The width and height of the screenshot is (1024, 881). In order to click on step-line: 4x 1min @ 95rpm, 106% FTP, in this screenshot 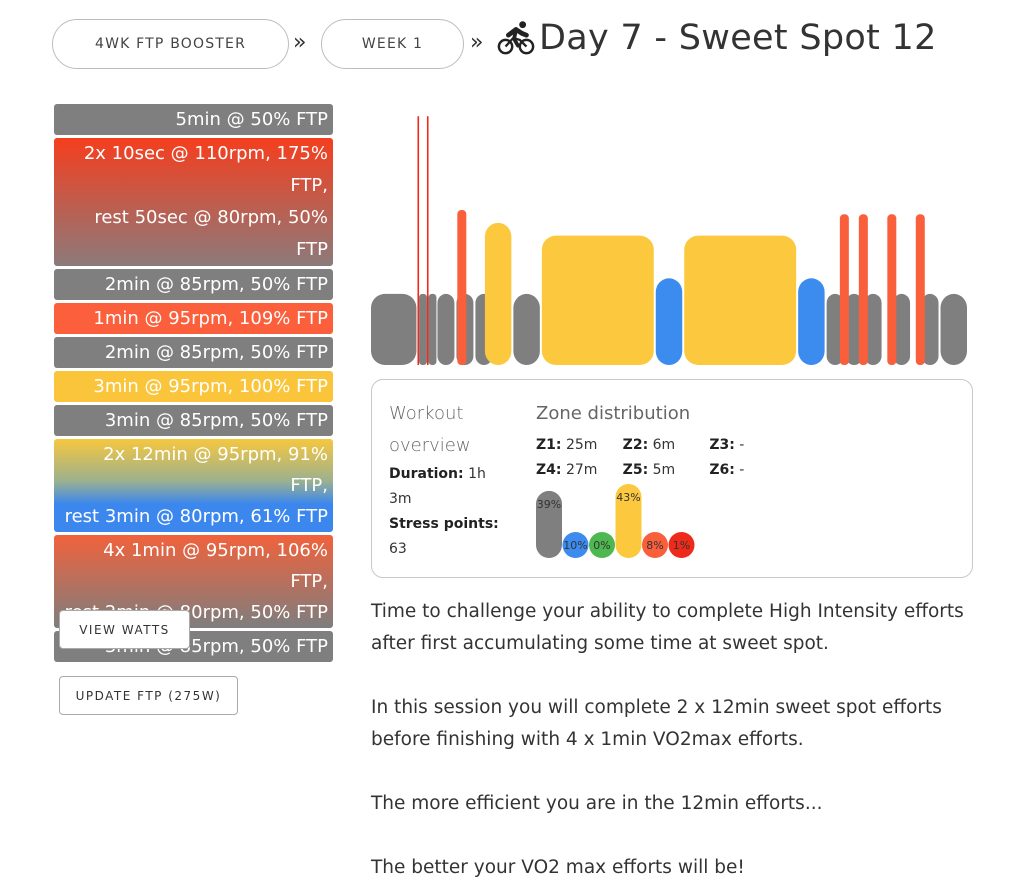, I will do `click(215, 566)`.